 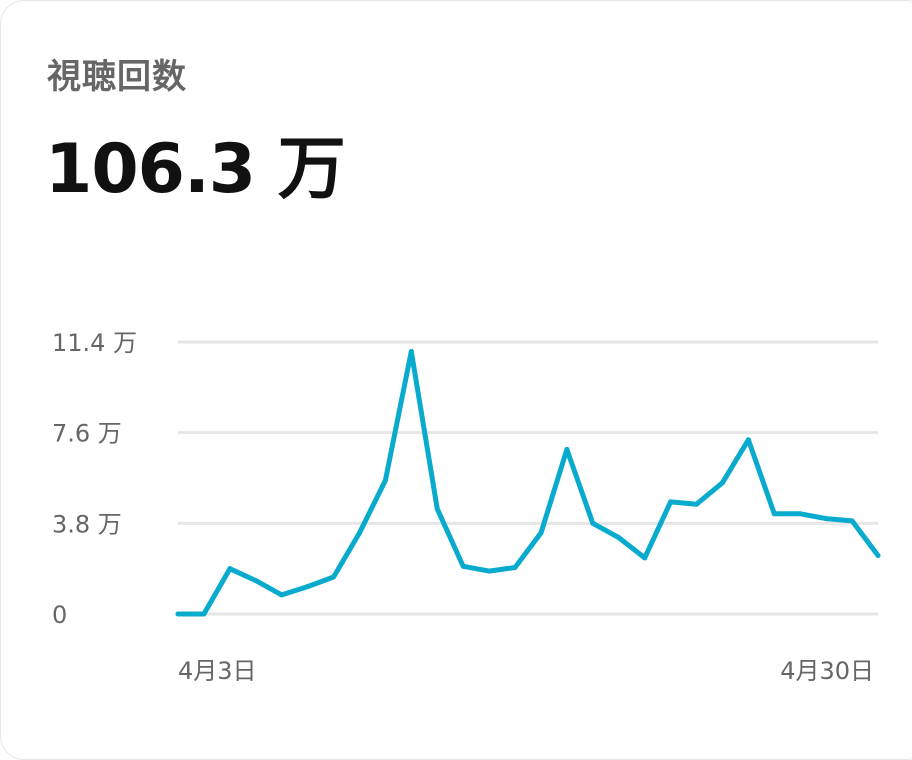 I want to click on y-tick-label: 3.8 万, so click(x=87, y=524).